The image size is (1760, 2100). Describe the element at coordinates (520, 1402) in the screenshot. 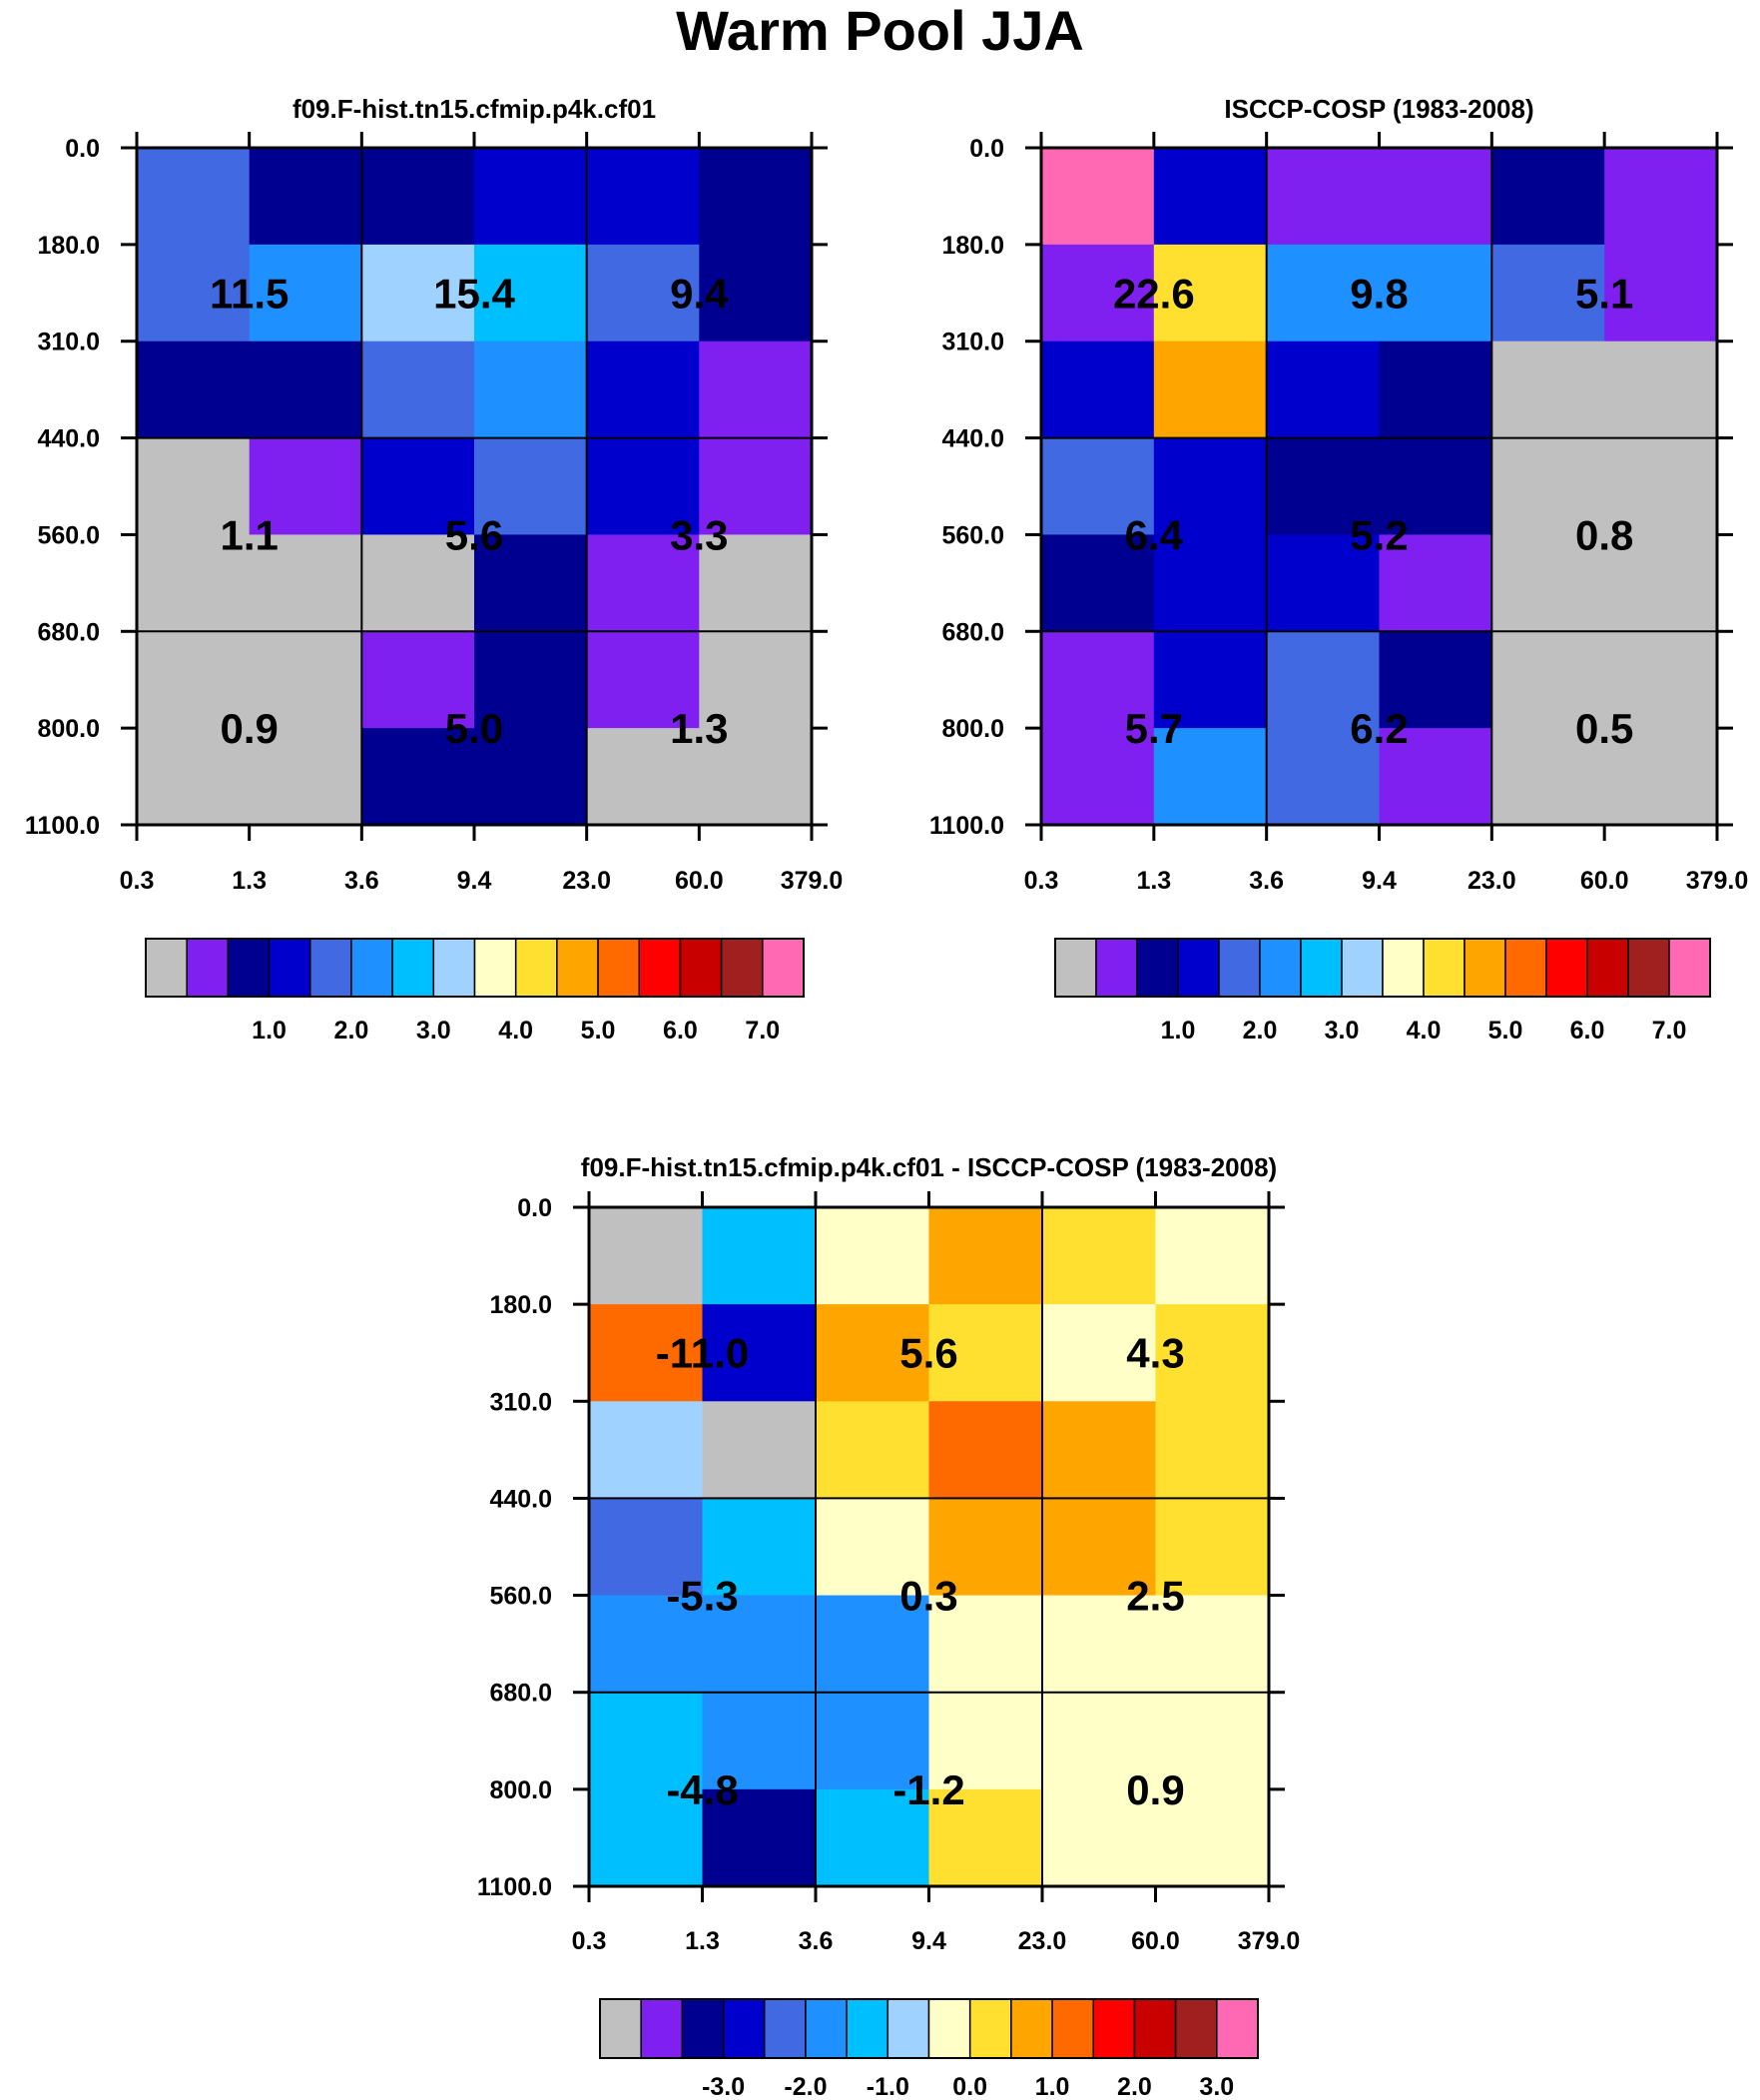

I see `y-tick-label: 310.0` at that location.